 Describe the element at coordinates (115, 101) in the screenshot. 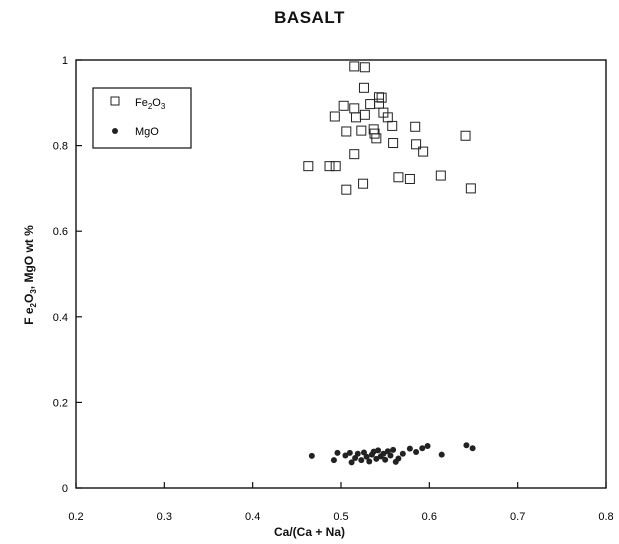

I see `legend-marker-fe2o3` at that location.